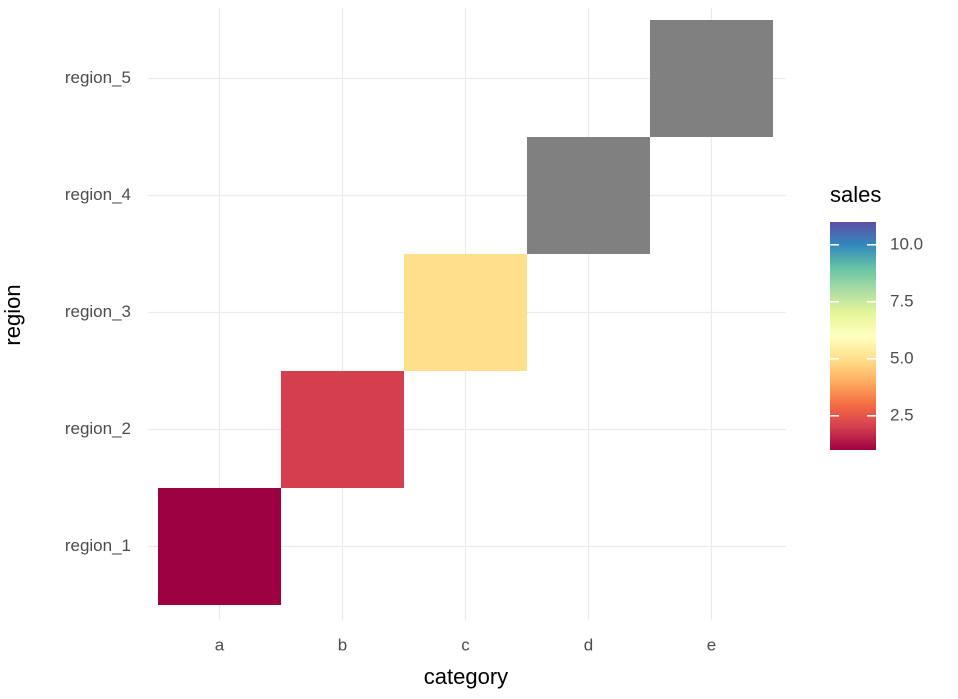 The image size is (958, 699). I want to click on legend-tick-label: 7.5, so click(902, 300).